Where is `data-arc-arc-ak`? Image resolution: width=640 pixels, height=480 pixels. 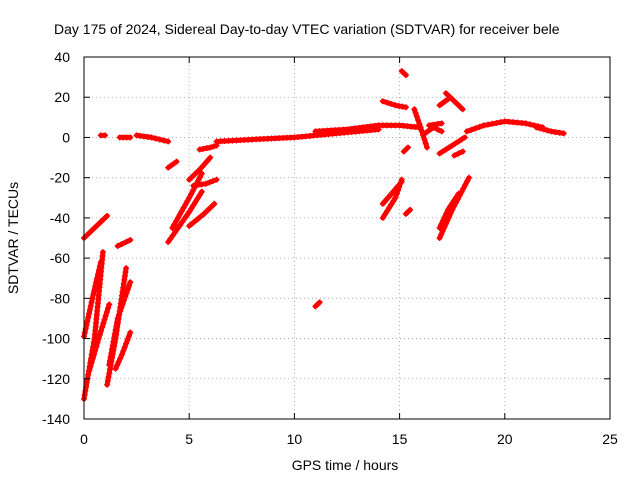
data-arc-arc-ak is located at coordinates (449, 210).